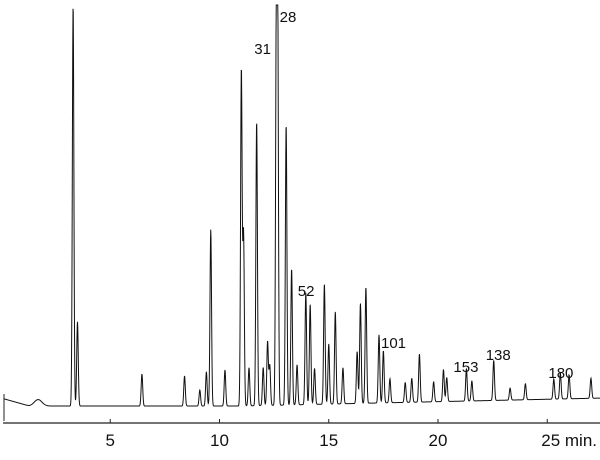 Image resolution: width=600 pixels, height=460 pixels. What do you see at coordinates (438, 440) in the screenshot?
I see `x-tick-label: 20` at bounding box center [438, 440].